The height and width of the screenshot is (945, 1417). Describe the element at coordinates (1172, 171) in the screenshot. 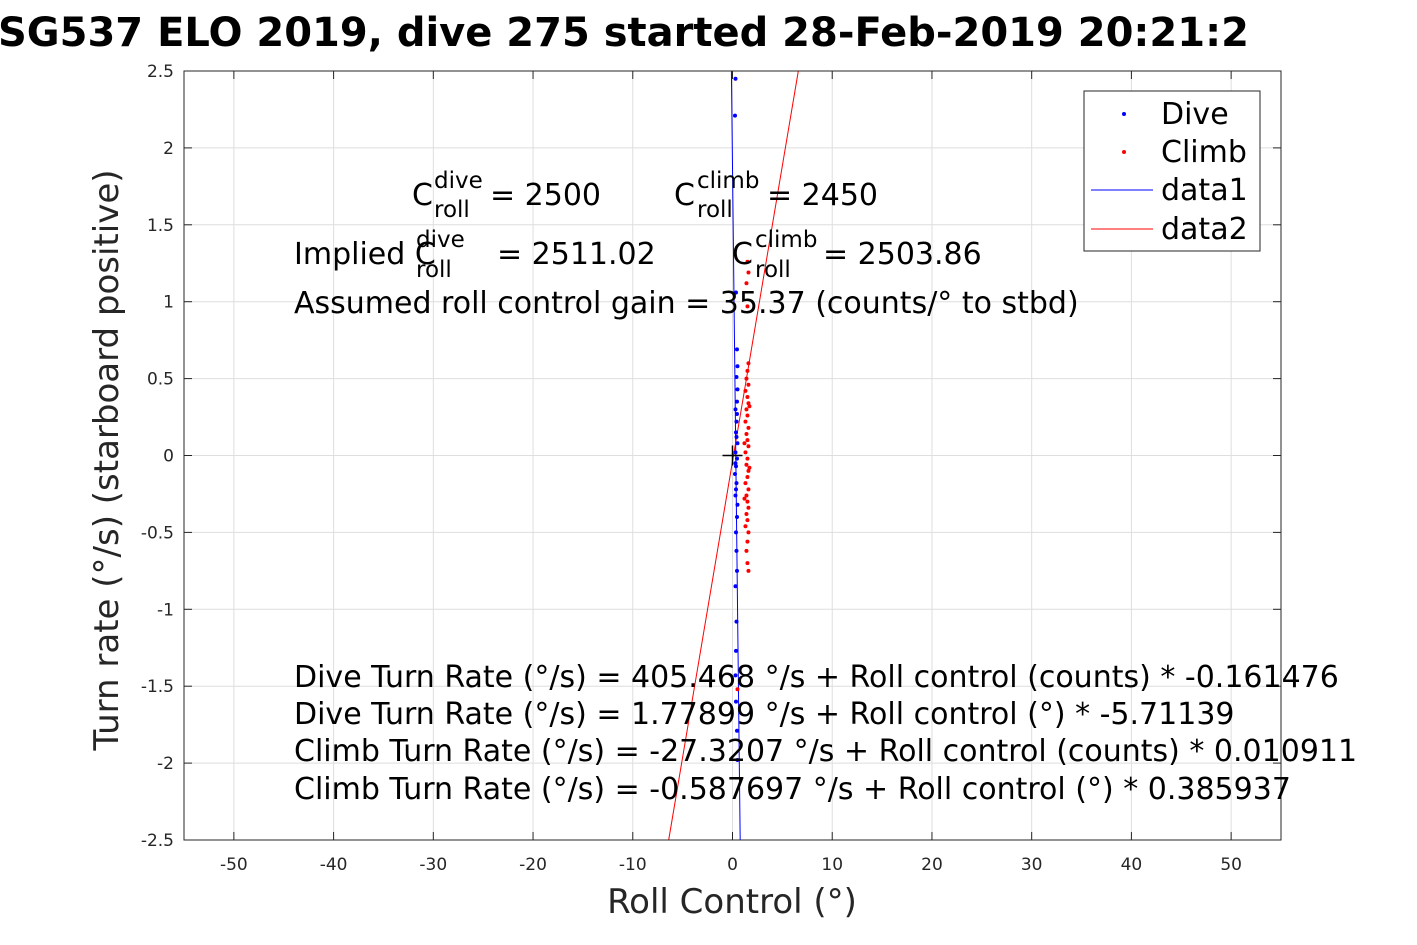

I see `legend-box` at that location.